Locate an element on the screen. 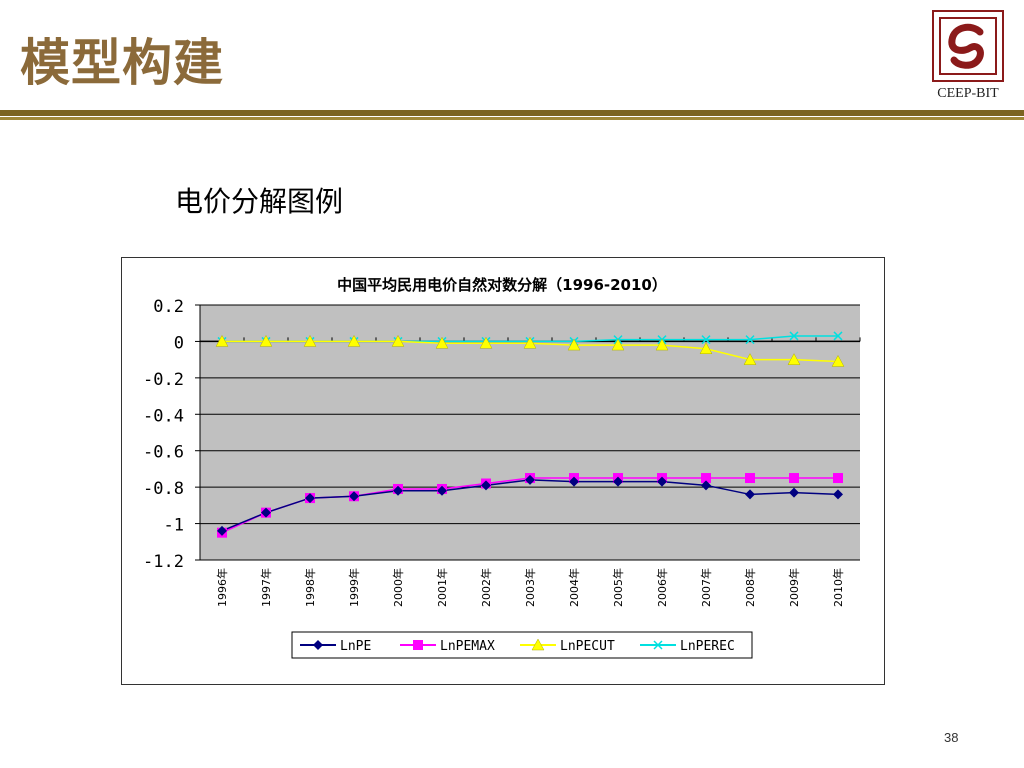 The width and height of the screenshot is (1024, 768). logo-emblem is located at coordinates (968, 46).